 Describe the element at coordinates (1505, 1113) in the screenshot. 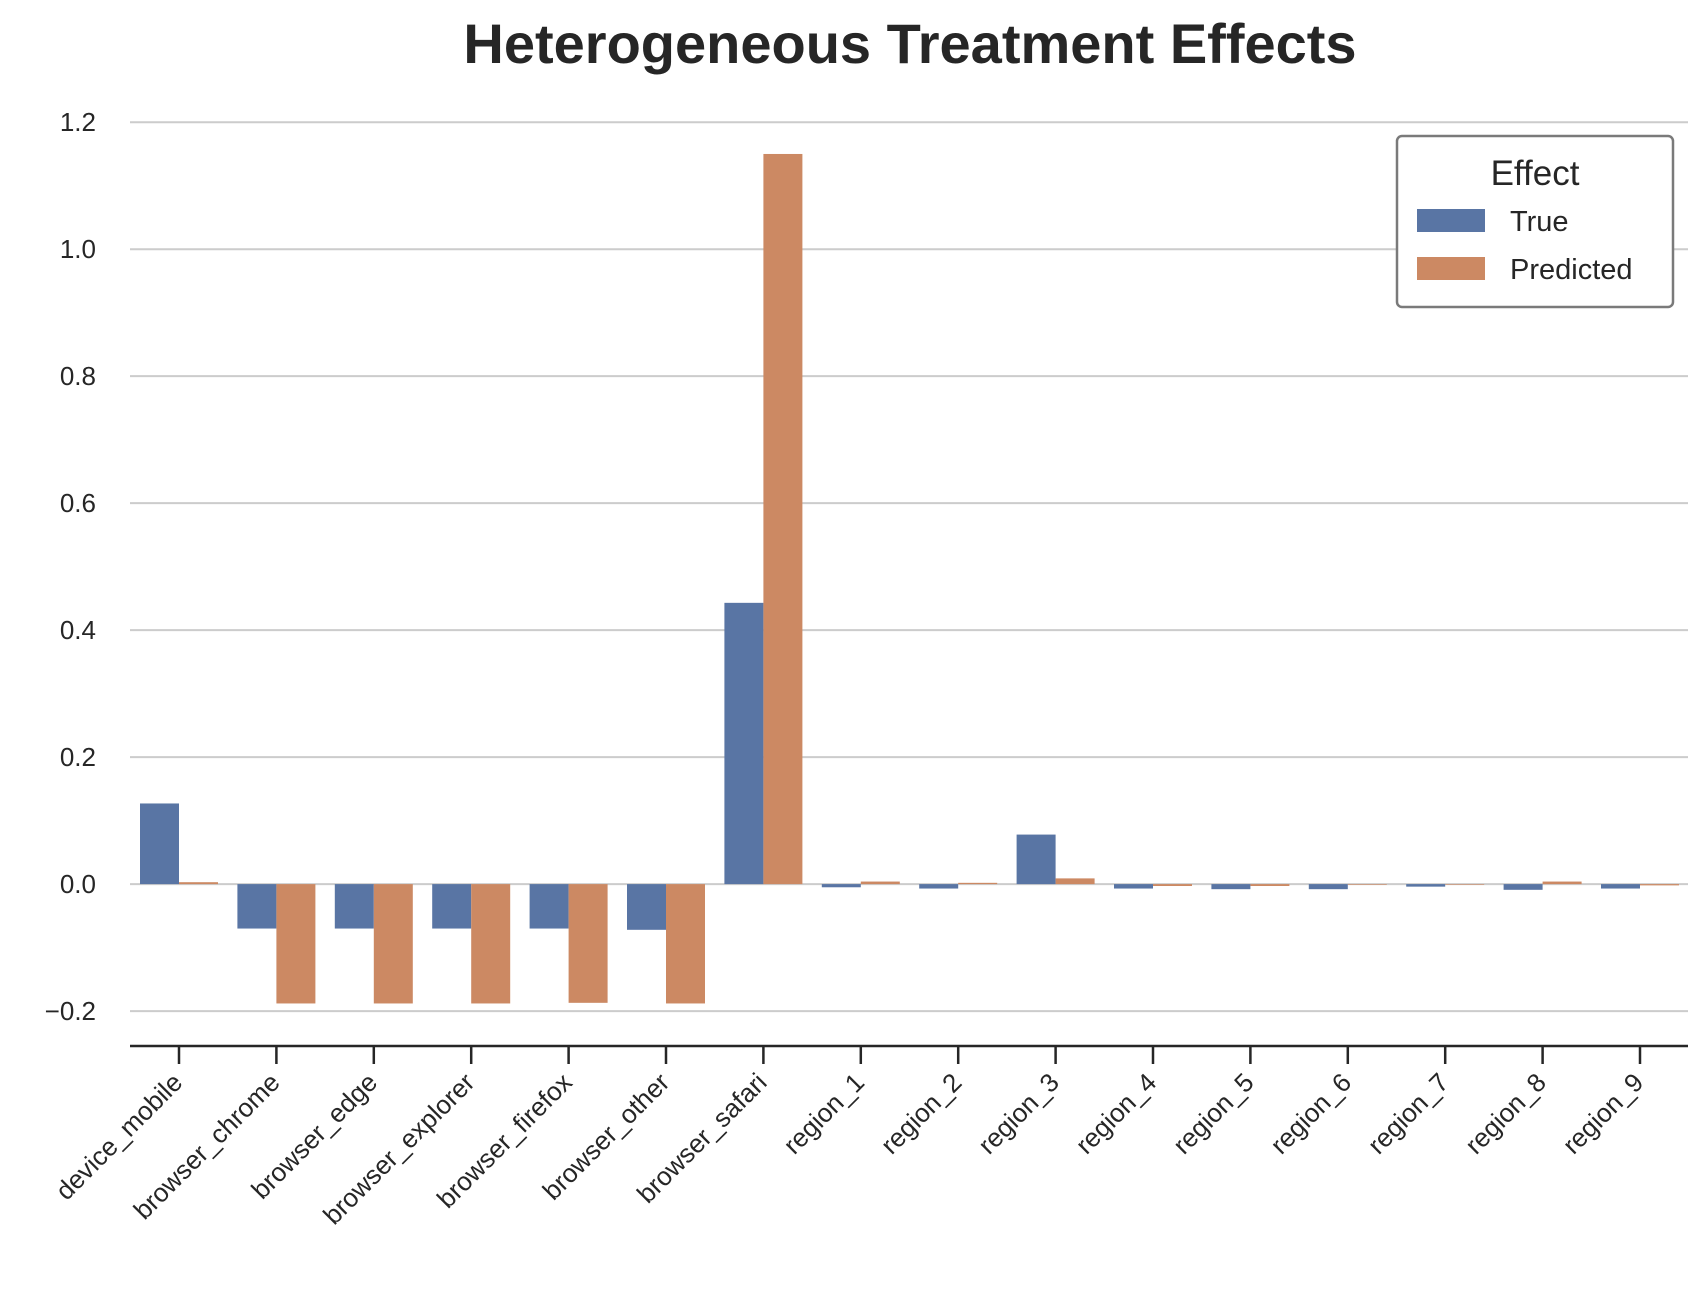

I see `x-tick-label: region_8` at that location.